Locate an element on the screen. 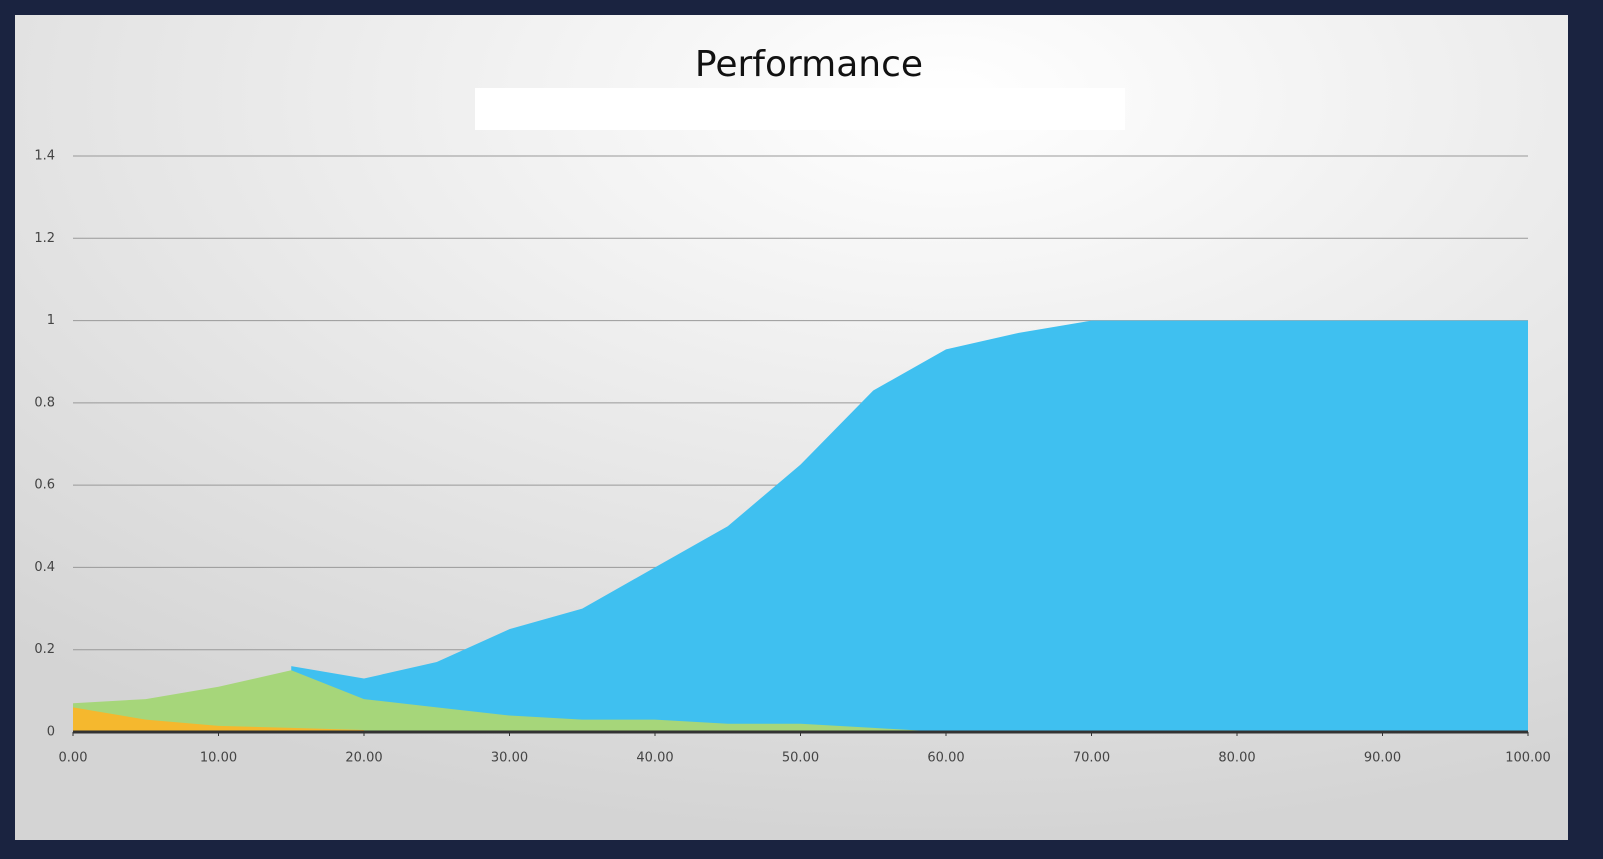 The width and height of the screenshot is (1603, 859). y-tick-label: 0 is located at coordinates (51, 732).